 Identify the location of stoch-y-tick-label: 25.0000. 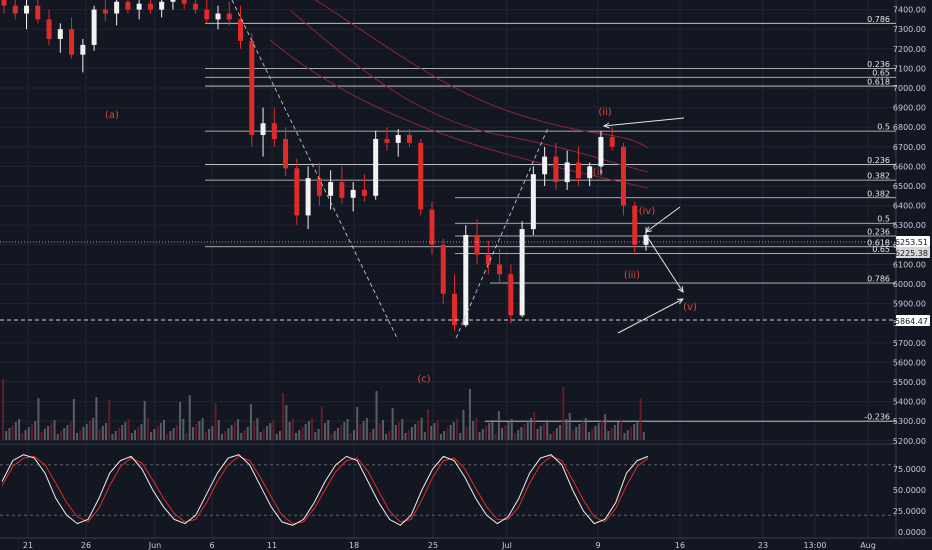
(909, 511).